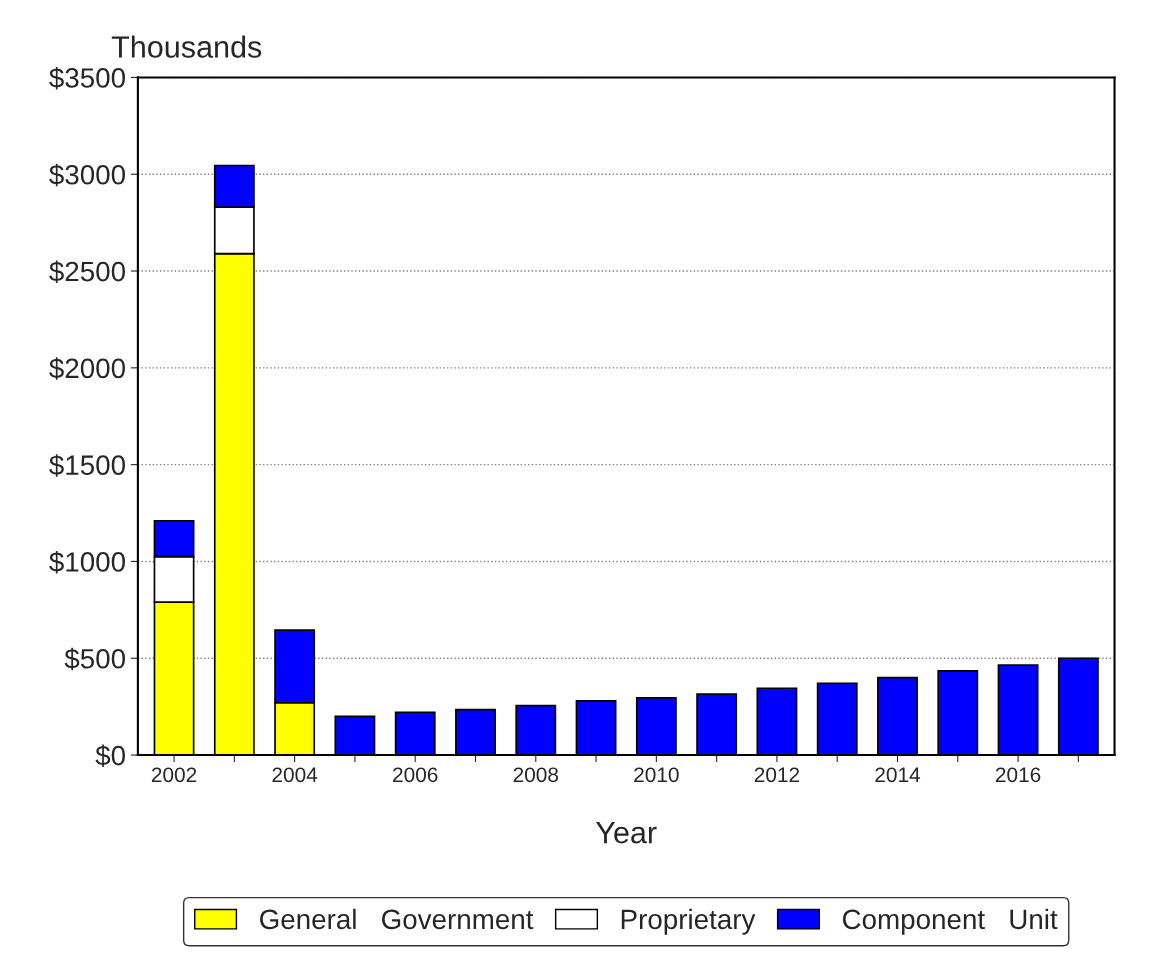 The height and width of the screenshot is (968, 1149). Describe the element at coordinates (950, 921) in the screenshot. I see `legend-label: Component Unit` at that location.